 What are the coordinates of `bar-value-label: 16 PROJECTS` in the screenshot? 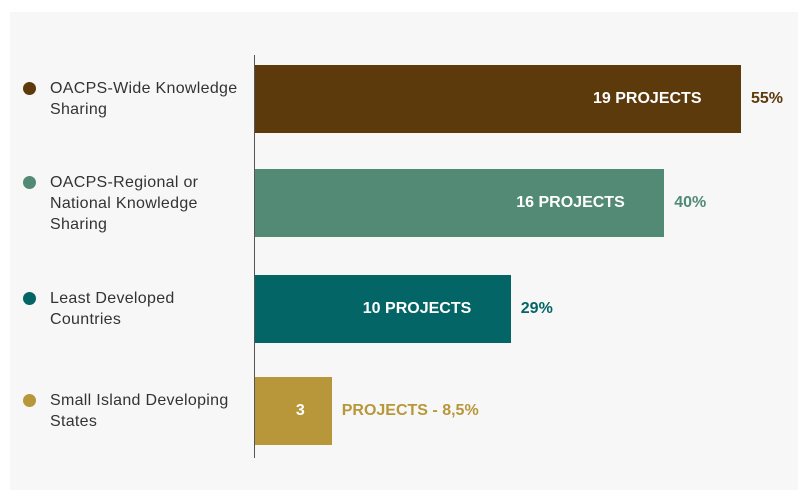 It's located at (570, 202).